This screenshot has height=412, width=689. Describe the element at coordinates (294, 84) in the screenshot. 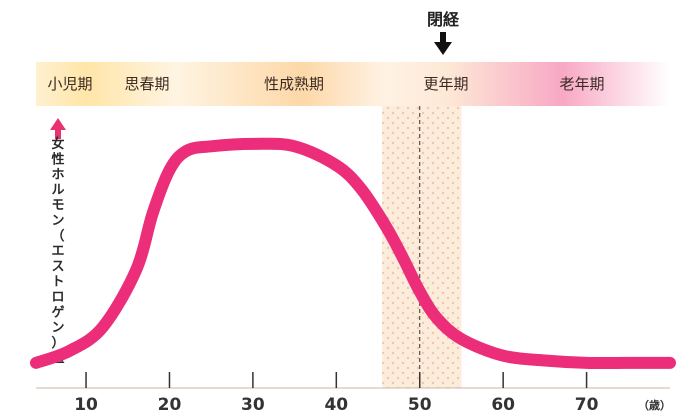

I see `stage-label-maturity: 性成熟期` at that location.